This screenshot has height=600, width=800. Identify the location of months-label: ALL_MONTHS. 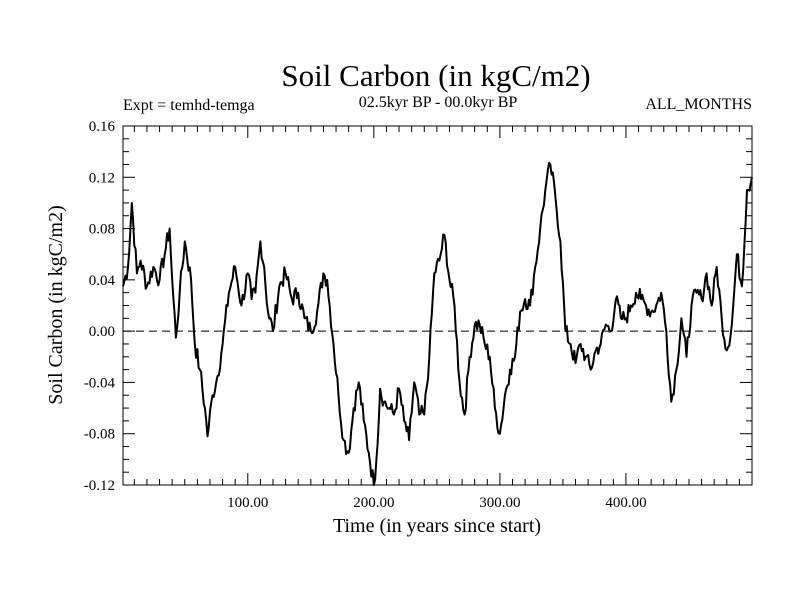
(698, 104).